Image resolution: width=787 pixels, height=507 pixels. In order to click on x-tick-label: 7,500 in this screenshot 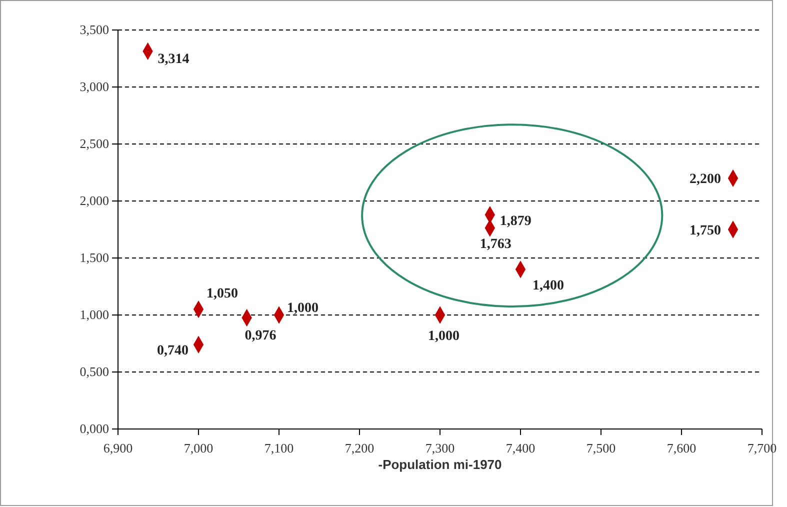, I will do `click(601, 448)`.